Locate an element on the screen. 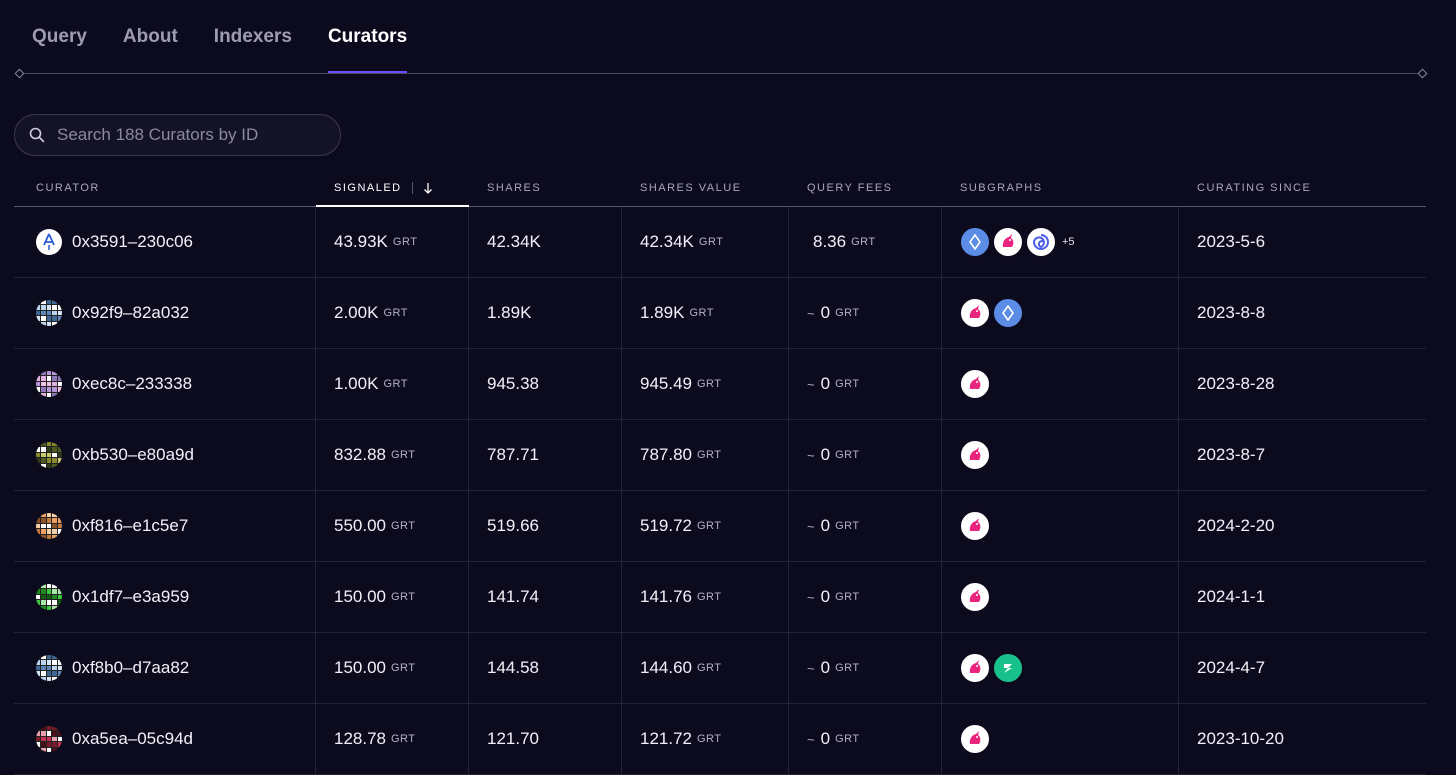 This screenshot has height=775, width=1456. search-box is located at coordinates (177, 135).